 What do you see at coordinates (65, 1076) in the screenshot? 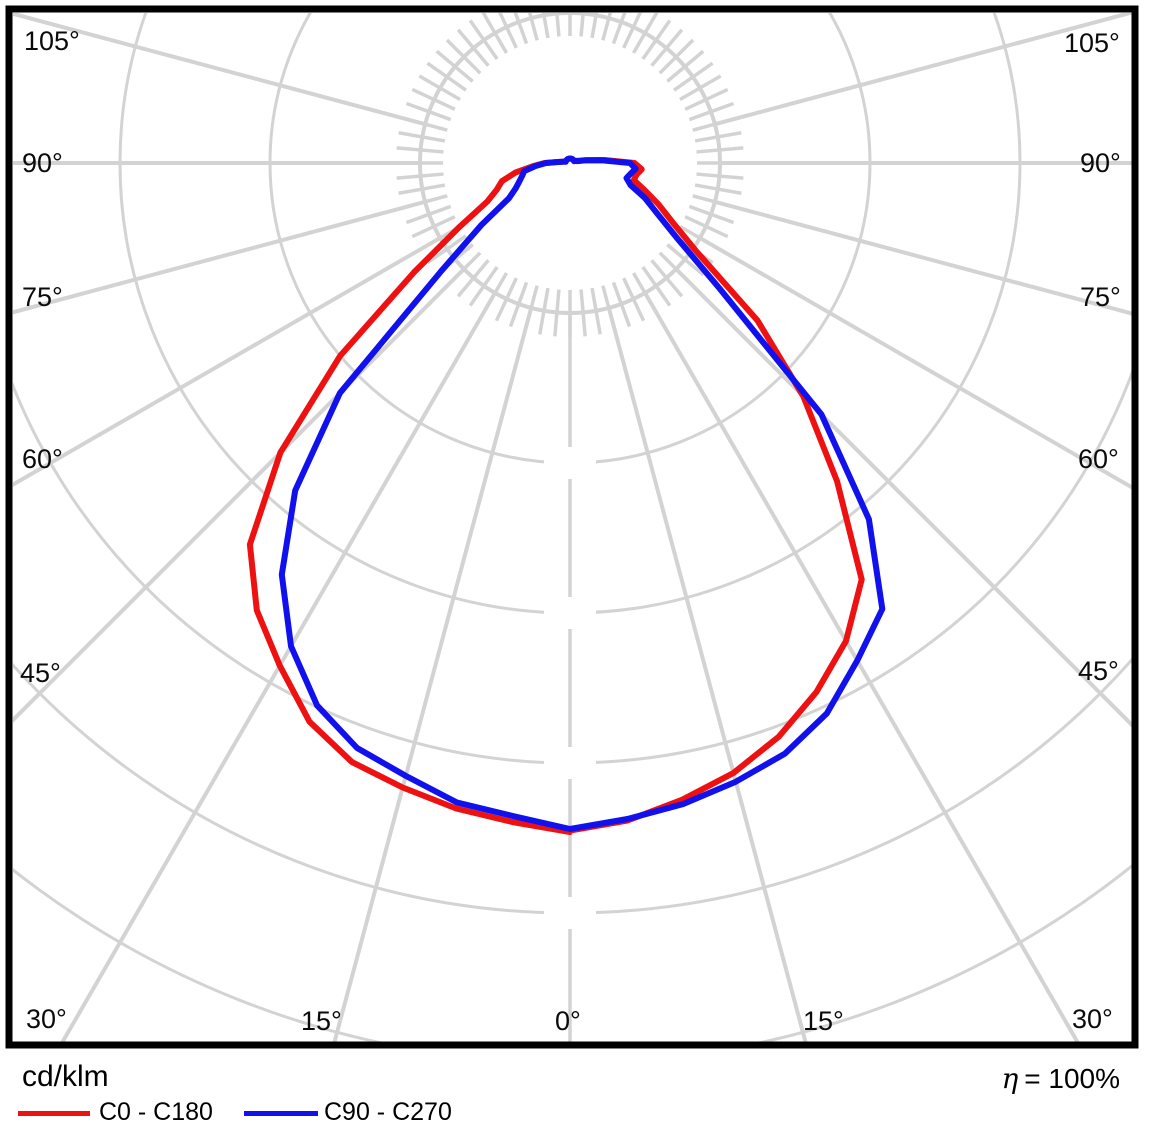
I see `units-label: cd/klm` at bounding box center [65, 1076].